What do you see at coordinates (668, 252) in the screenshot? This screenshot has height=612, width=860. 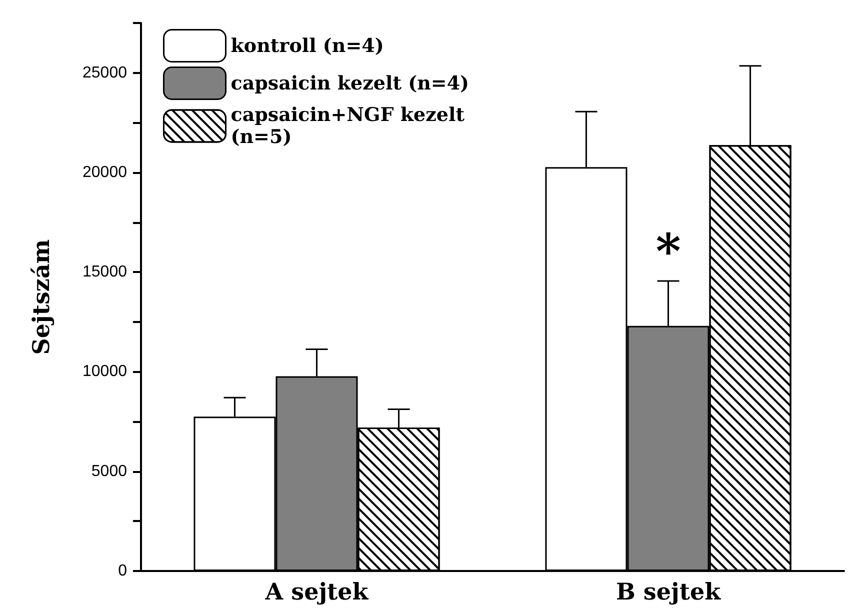 I see `annotation: *` at bounding box center [668, 252].